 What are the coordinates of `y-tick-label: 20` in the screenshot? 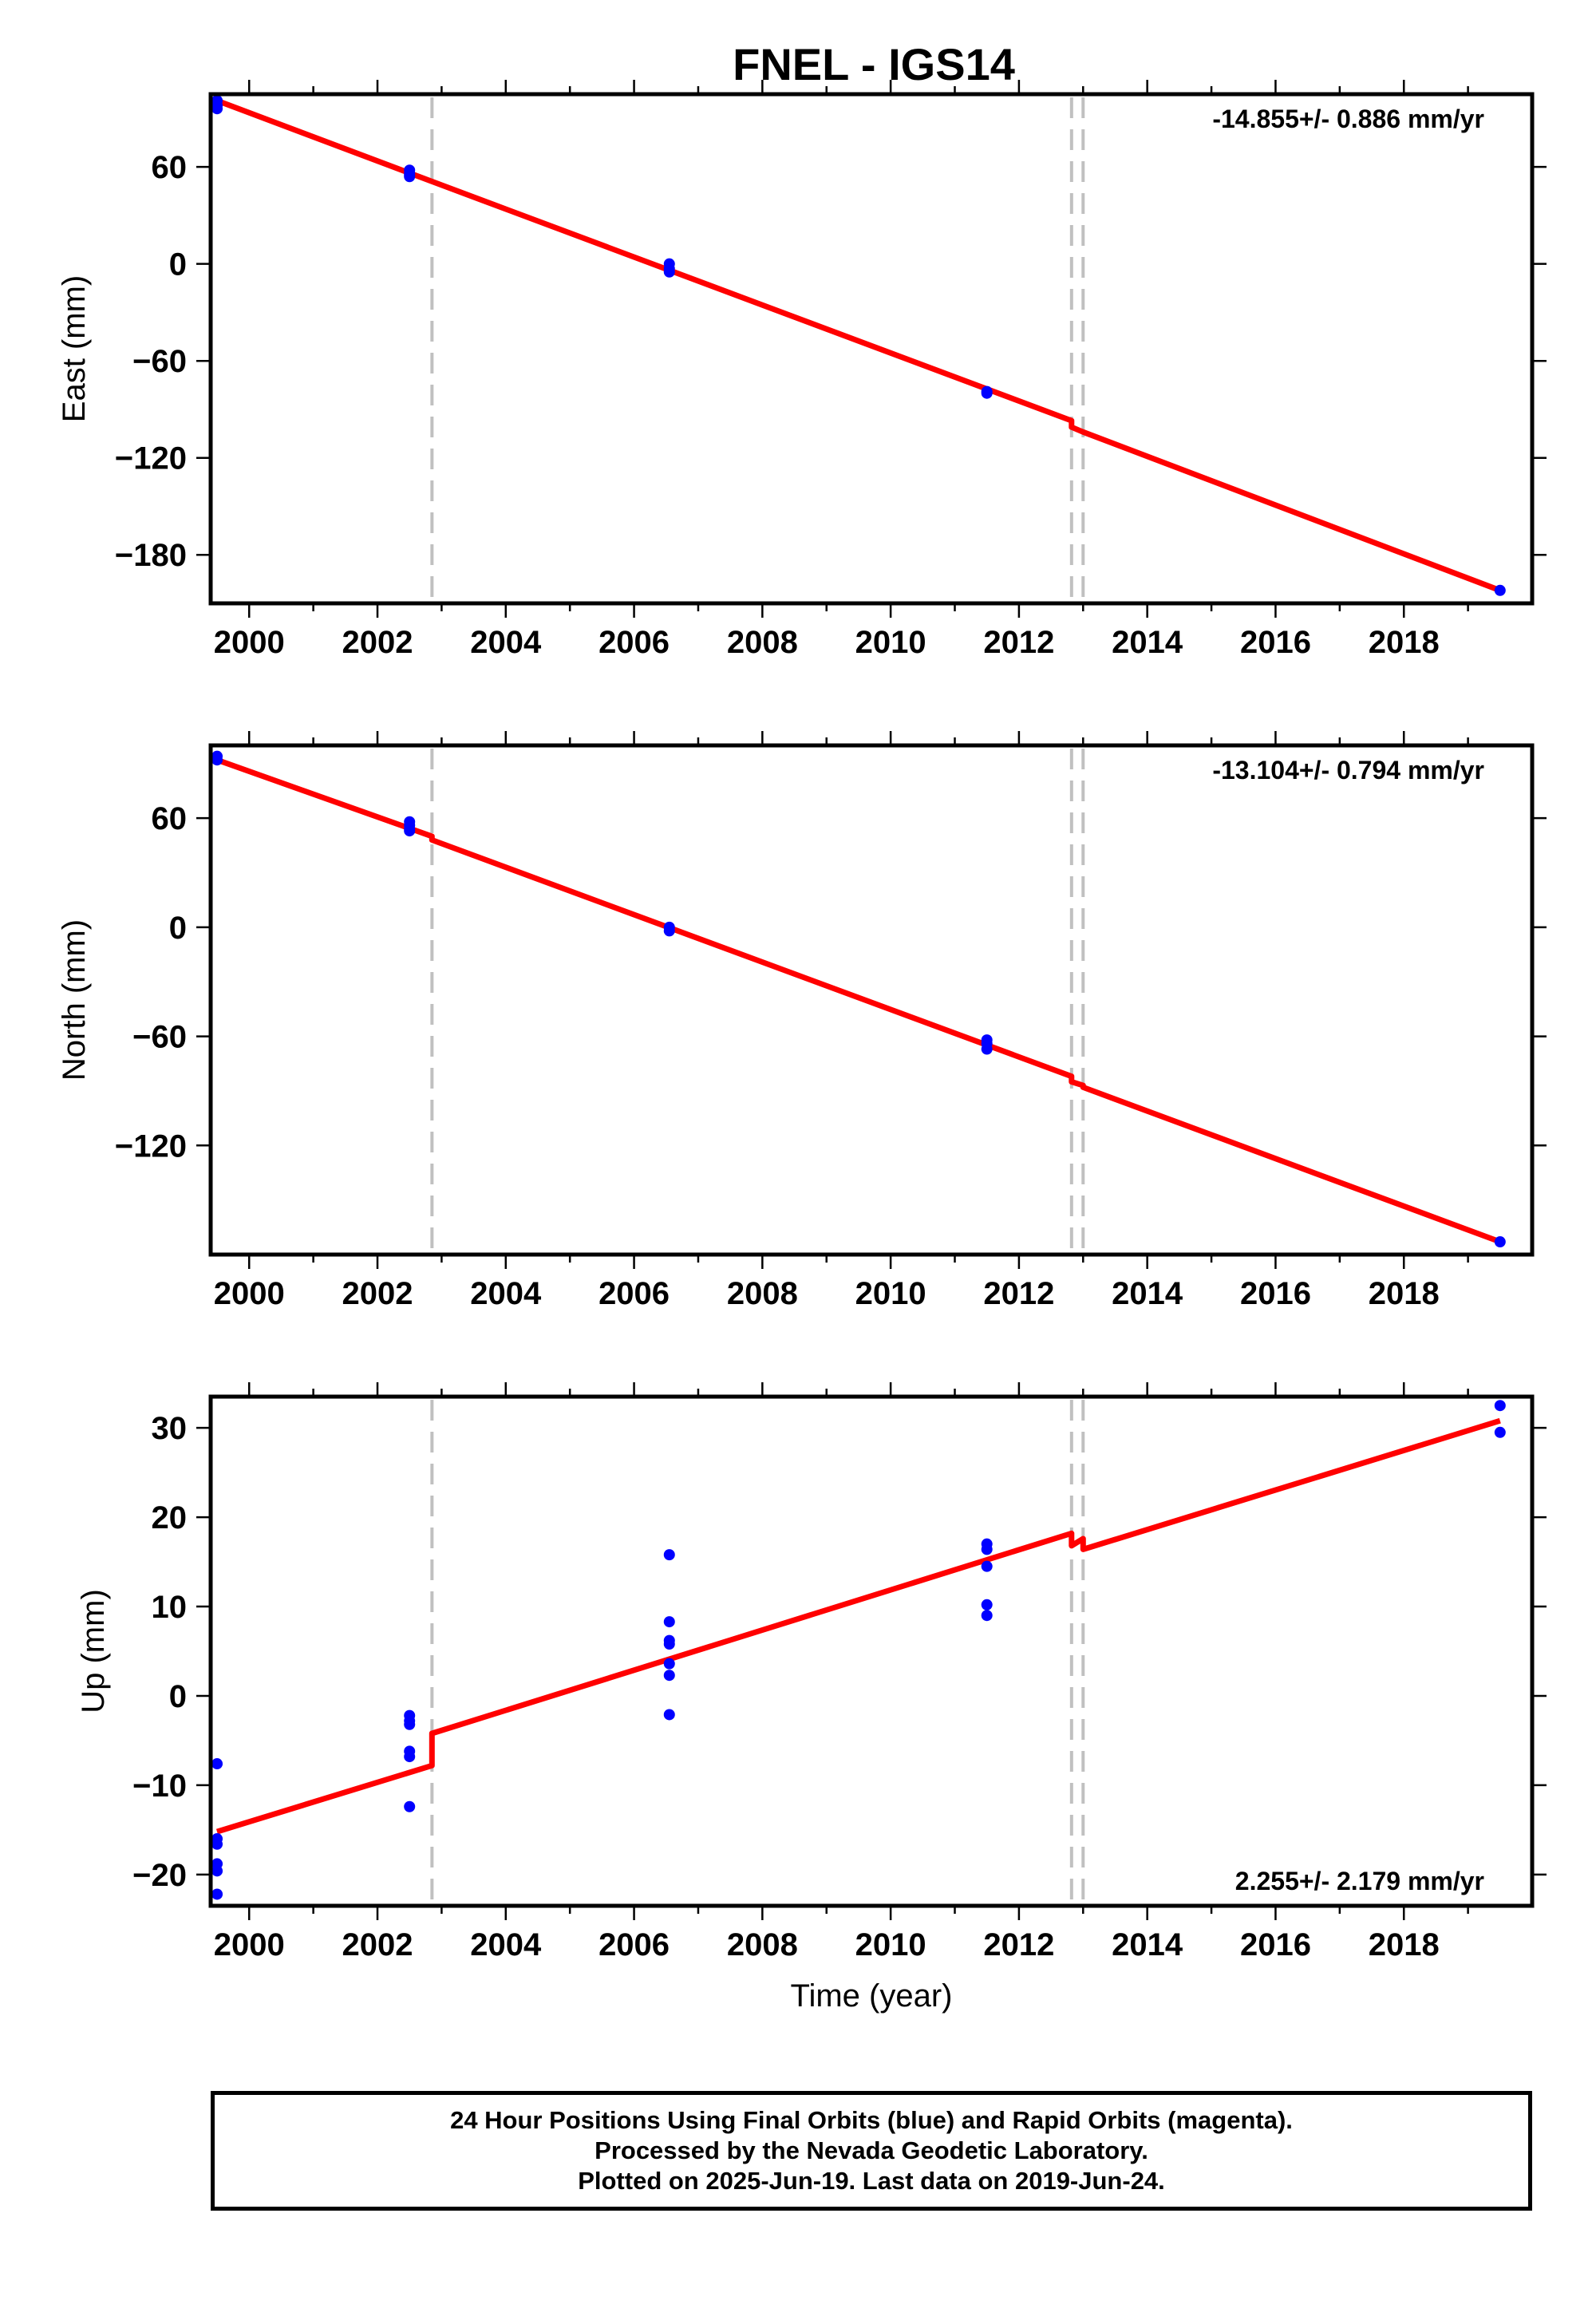 It's located at (170, 1517).